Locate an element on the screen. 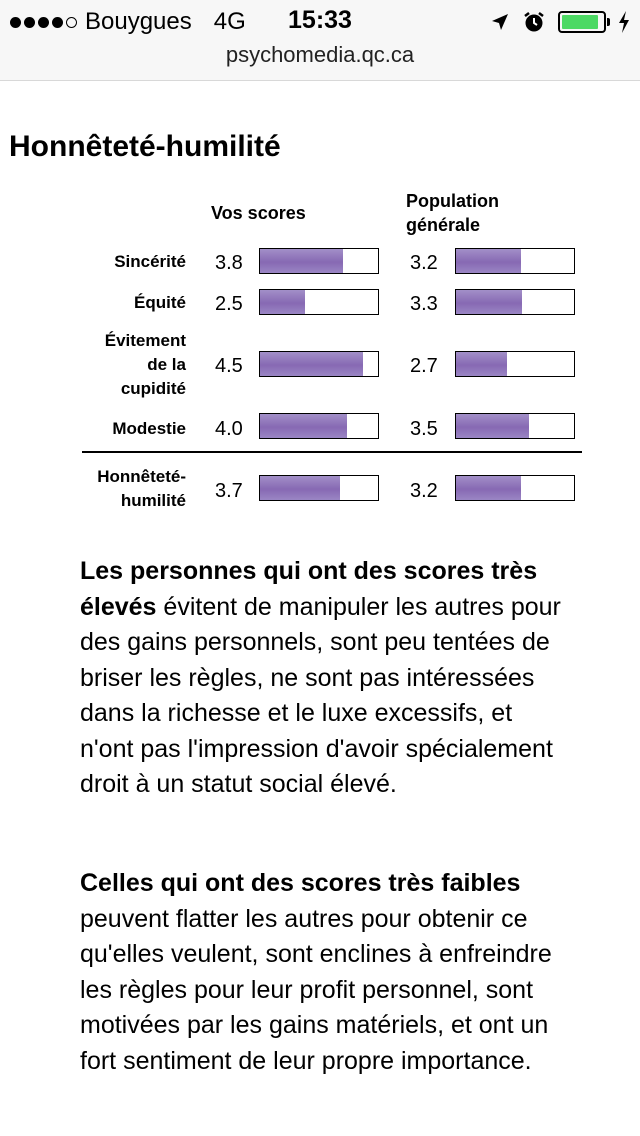  charging-bolt-icon is located at coordinates (624, 22).